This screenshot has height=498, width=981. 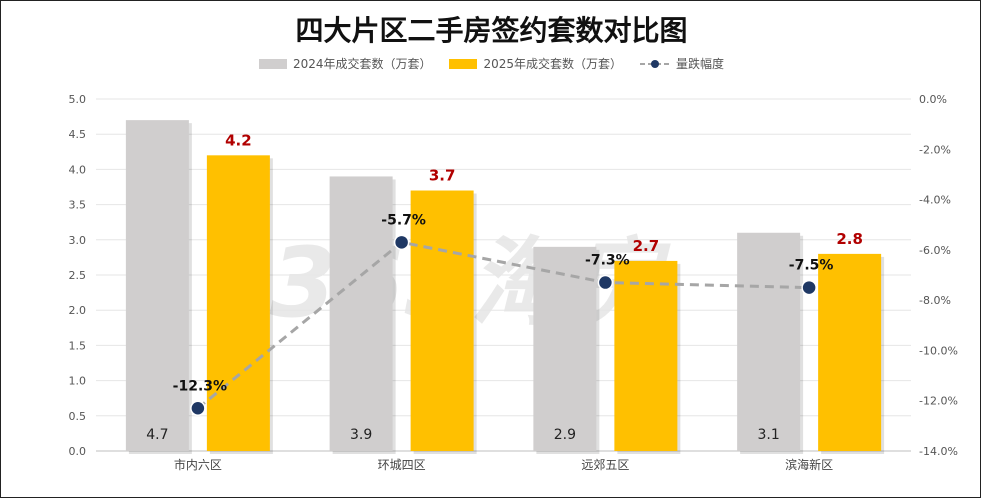 I want to click on y-left-tick-label: 2.0, so click(x=78, y=310).